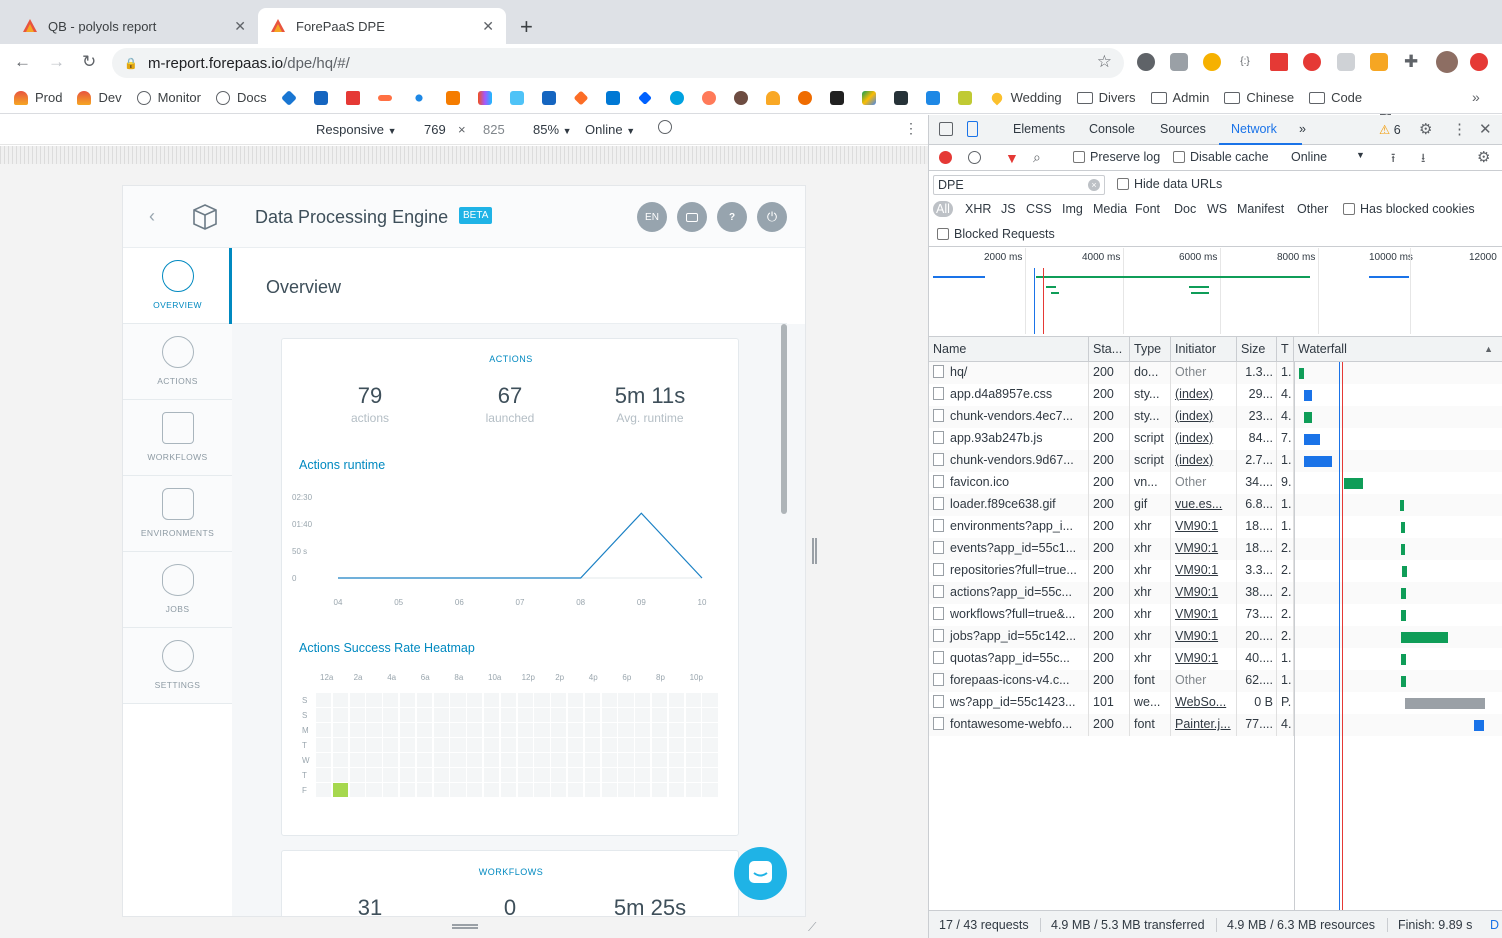 This screenshot has height=938, width=1502. Describe the element at coordinates (665, 127) in the screenshot. I see `rotate-icon` at that location.